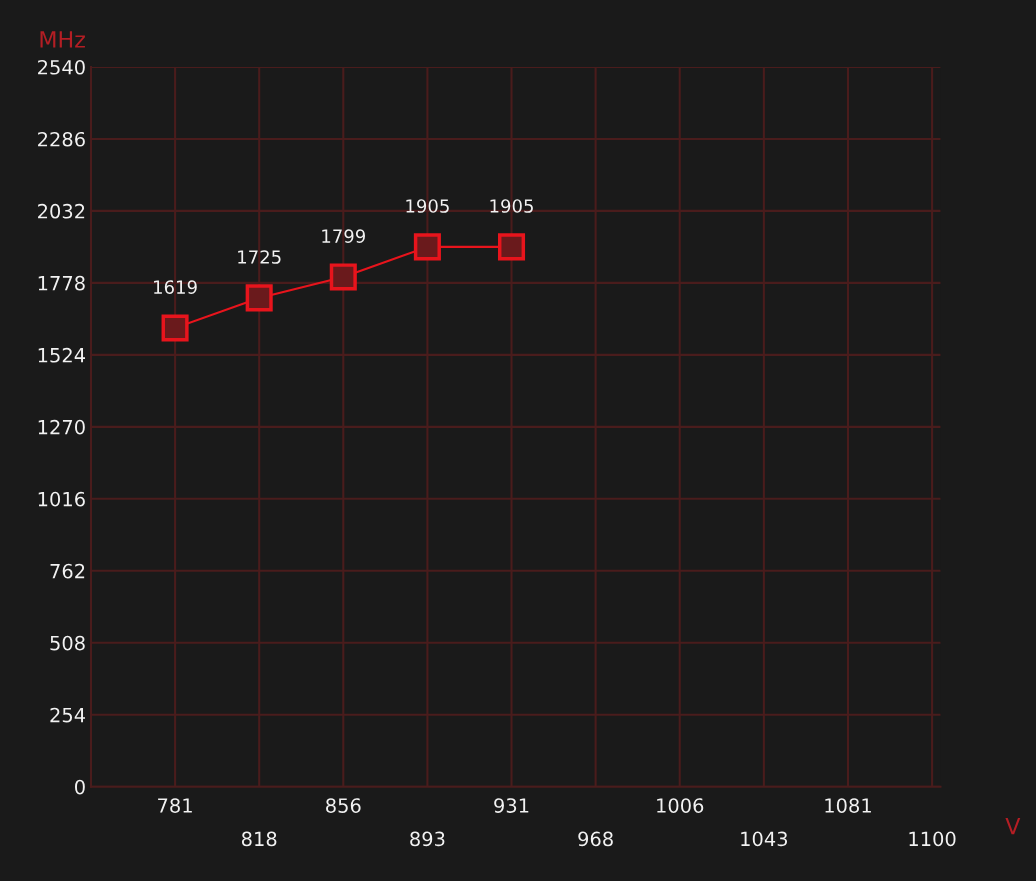 This screenshot has height=881, width=1036. Describe the element at coordinates (61, 427) in the screenshot. I see `y-tick-label: 1270` at that location.